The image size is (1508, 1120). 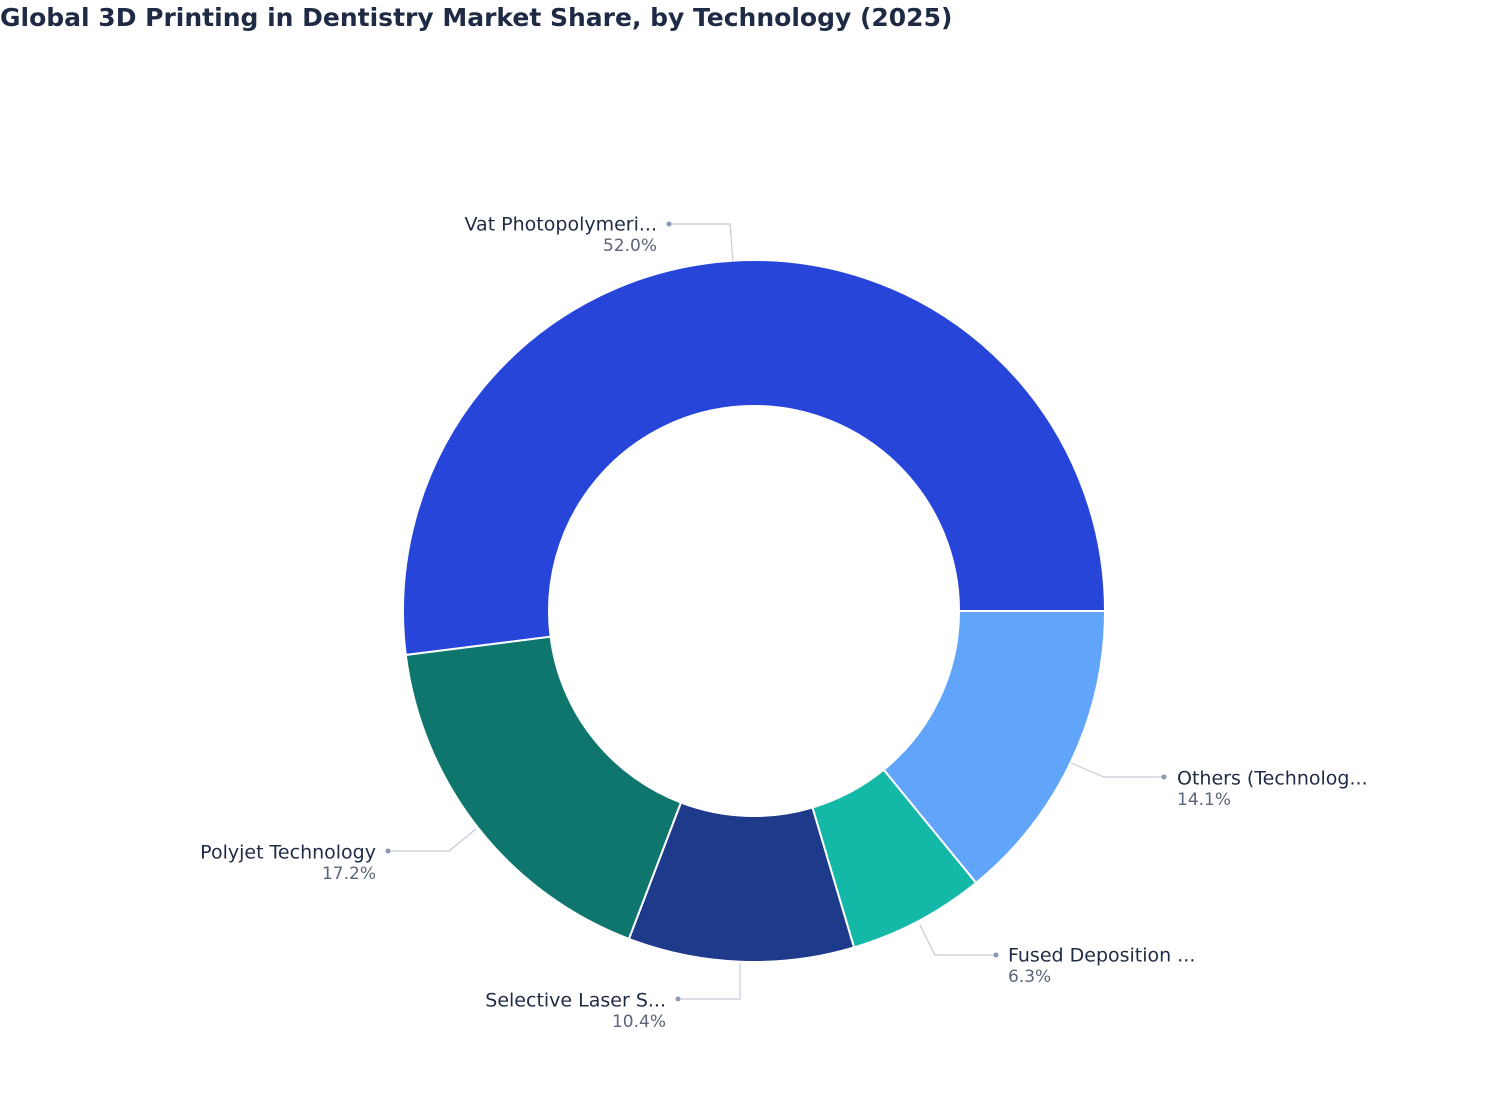 What do you see at coordinates (639, 1022) in the screenshot?
I see `slice-value-label: 10.4%` at bounding box center [639, 1022].